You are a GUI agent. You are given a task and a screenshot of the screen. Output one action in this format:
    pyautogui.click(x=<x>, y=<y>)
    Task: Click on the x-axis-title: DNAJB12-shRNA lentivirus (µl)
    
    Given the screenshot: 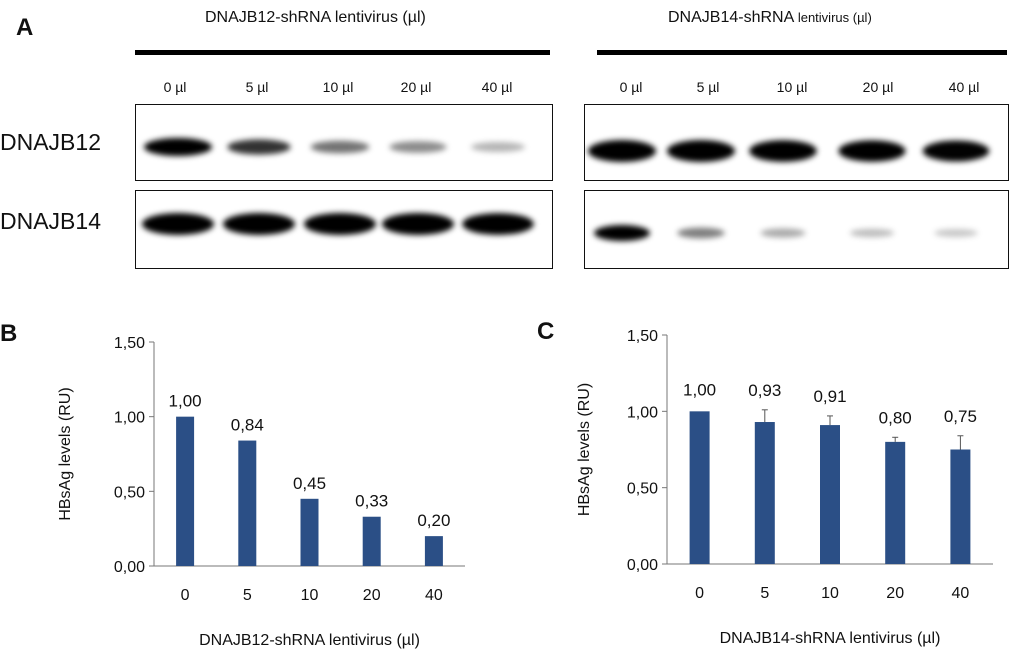 What is the action you would take?
    pyautogui.click(x=309, y=640)
    